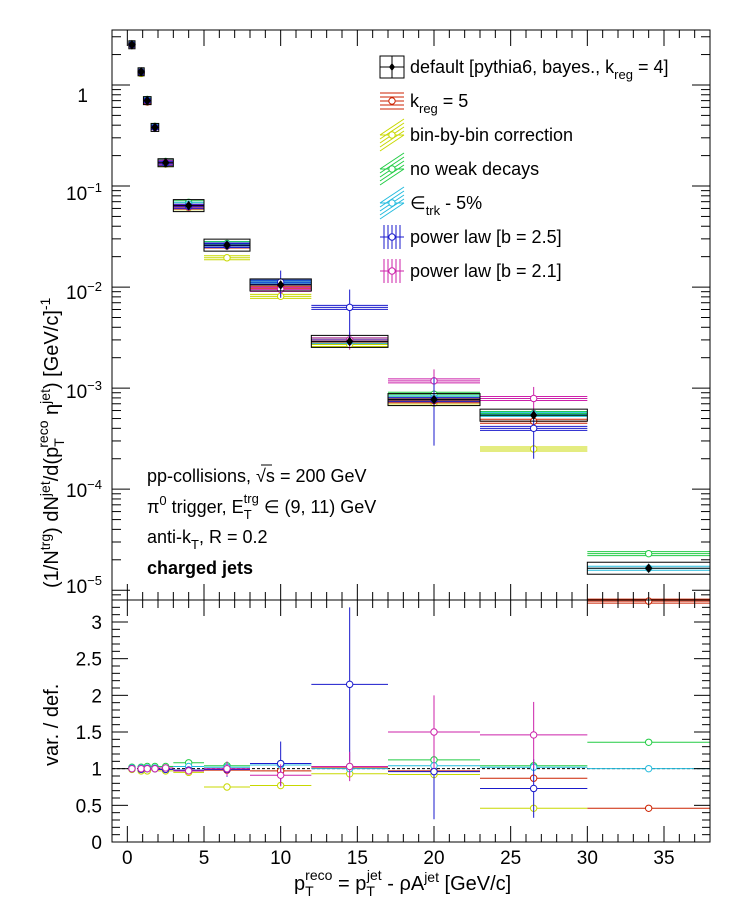 The width and height of the screenshot is (748, 924). Describe the element at coordinates (52, 725) in the screenshot. I see `ratio-y-axis-title: var. / def.` at that location.